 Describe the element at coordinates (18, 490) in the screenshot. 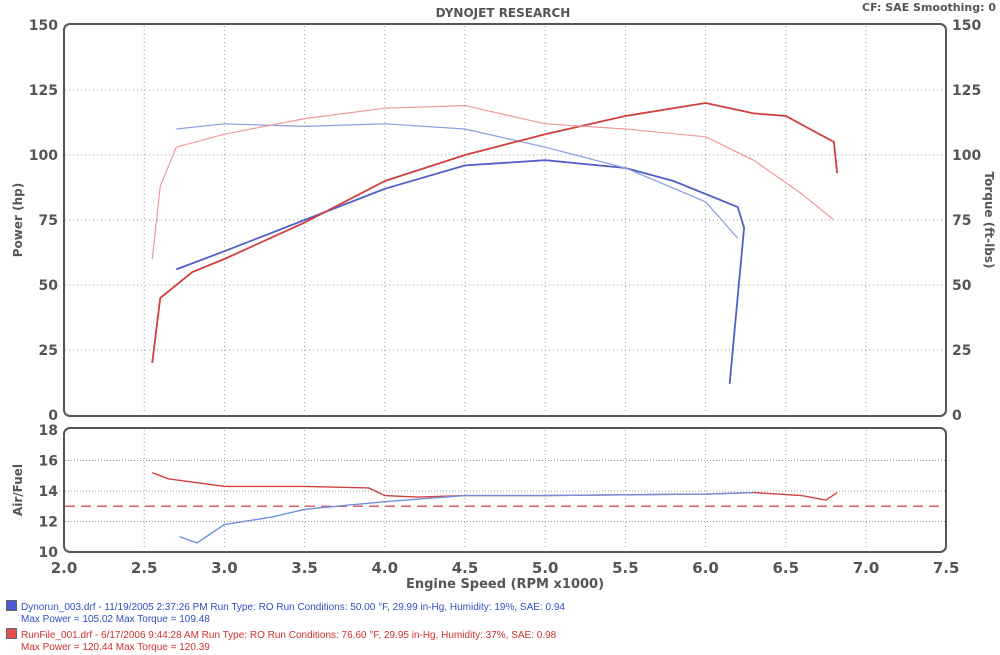

I see `y-axis-label-afr: Air/Fuel` at that location.